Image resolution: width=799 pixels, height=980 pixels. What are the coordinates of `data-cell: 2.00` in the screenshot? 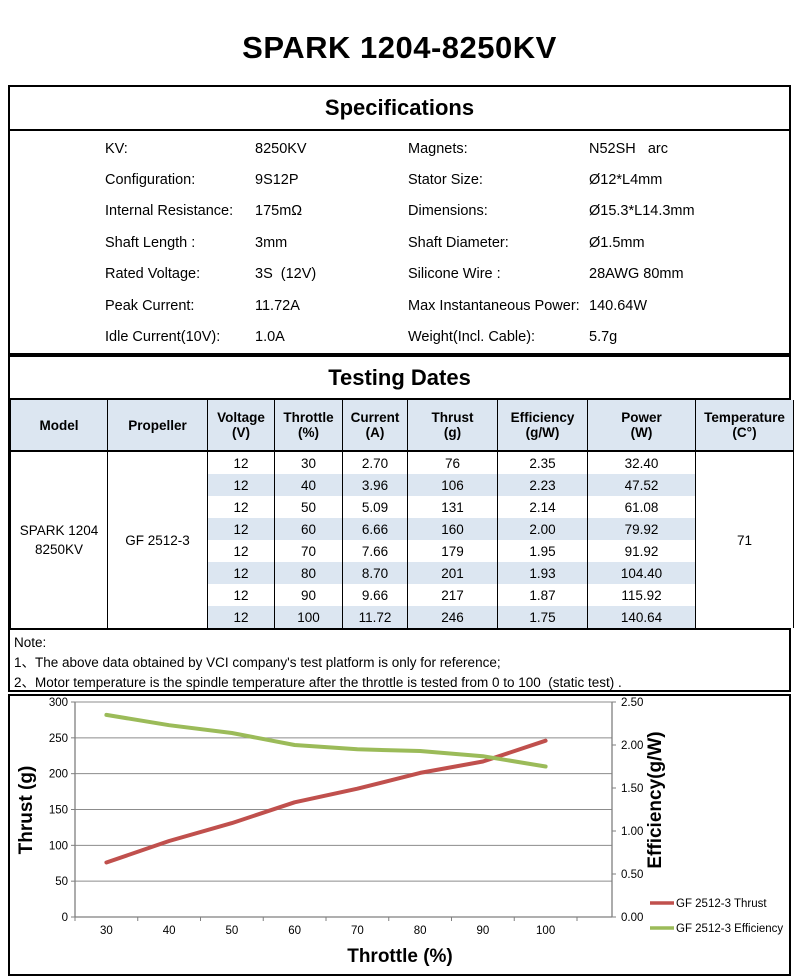 It's located at (542, 529).